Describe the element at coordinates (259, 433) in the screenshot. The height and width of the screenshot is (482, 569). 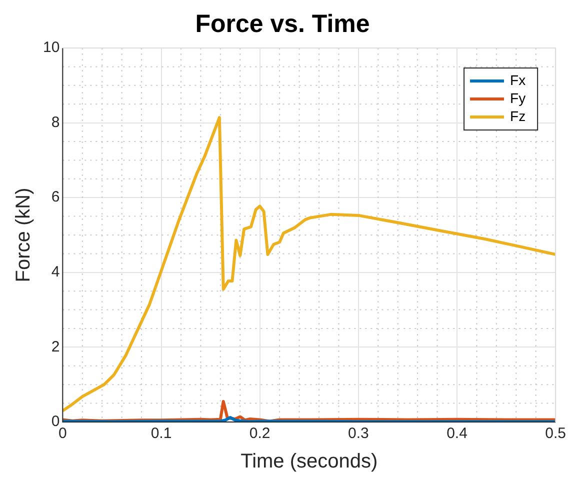
I see `x-tick-label: 0.2` at that location.